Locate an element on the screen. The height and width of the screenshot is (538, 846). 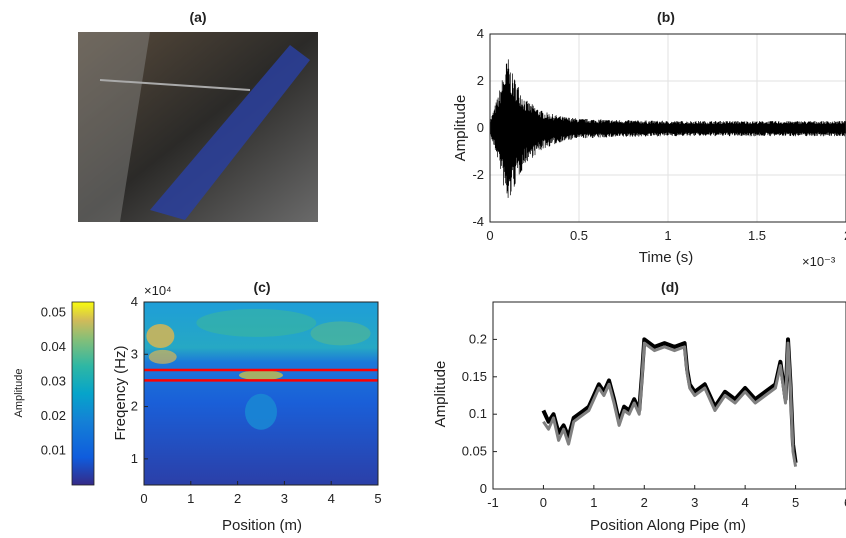
panel-a: (a) is located at coordinates (198, 115).